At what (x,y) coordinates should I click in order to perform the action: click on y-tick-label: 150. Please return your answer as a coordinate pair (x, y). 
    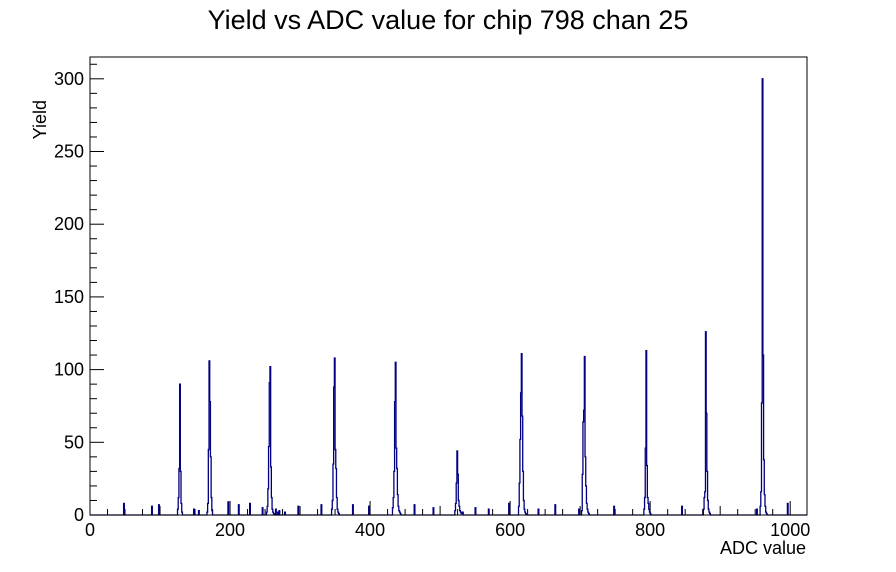
    Looking at the image, I should click on (69, 297).